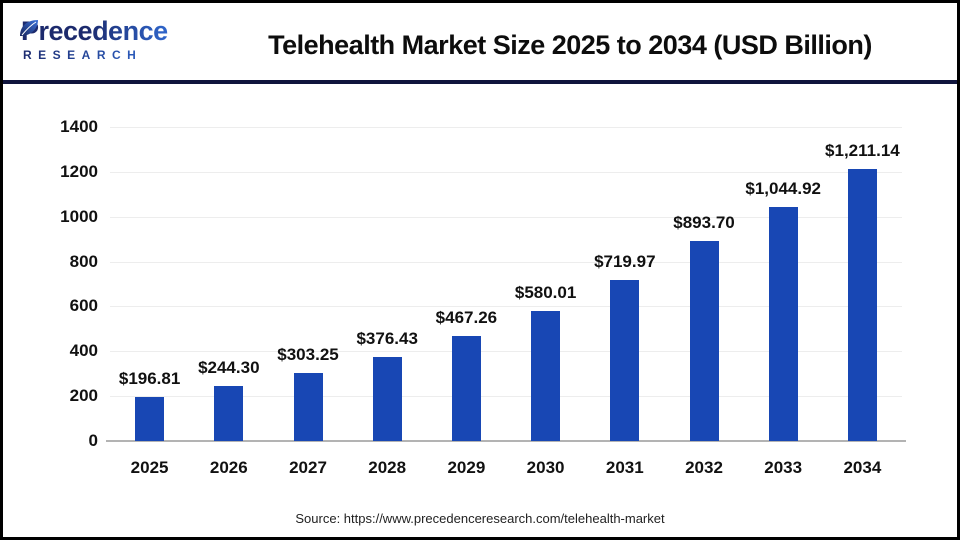 The width and height of the screenshot is (960, 540). I want to click on y-tick-label: 1000, so click(79, 216).